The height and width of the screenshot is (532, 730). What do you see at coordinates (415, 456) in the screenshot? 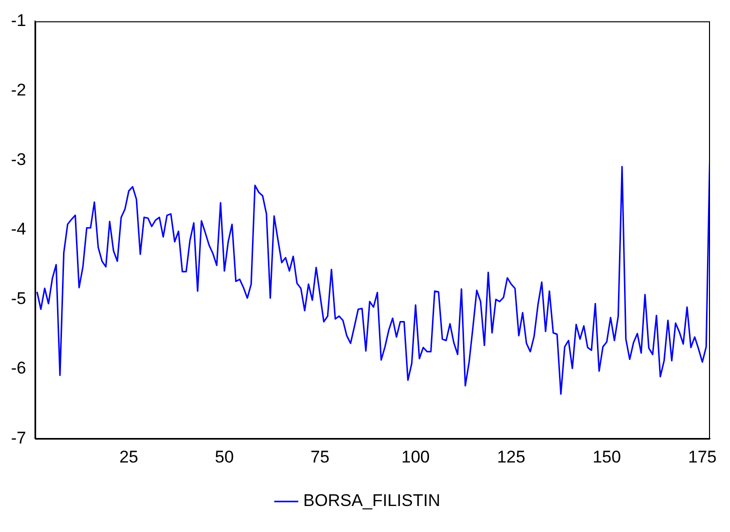
I see `x-tick-label: 100` at bounding box center [415, 456].